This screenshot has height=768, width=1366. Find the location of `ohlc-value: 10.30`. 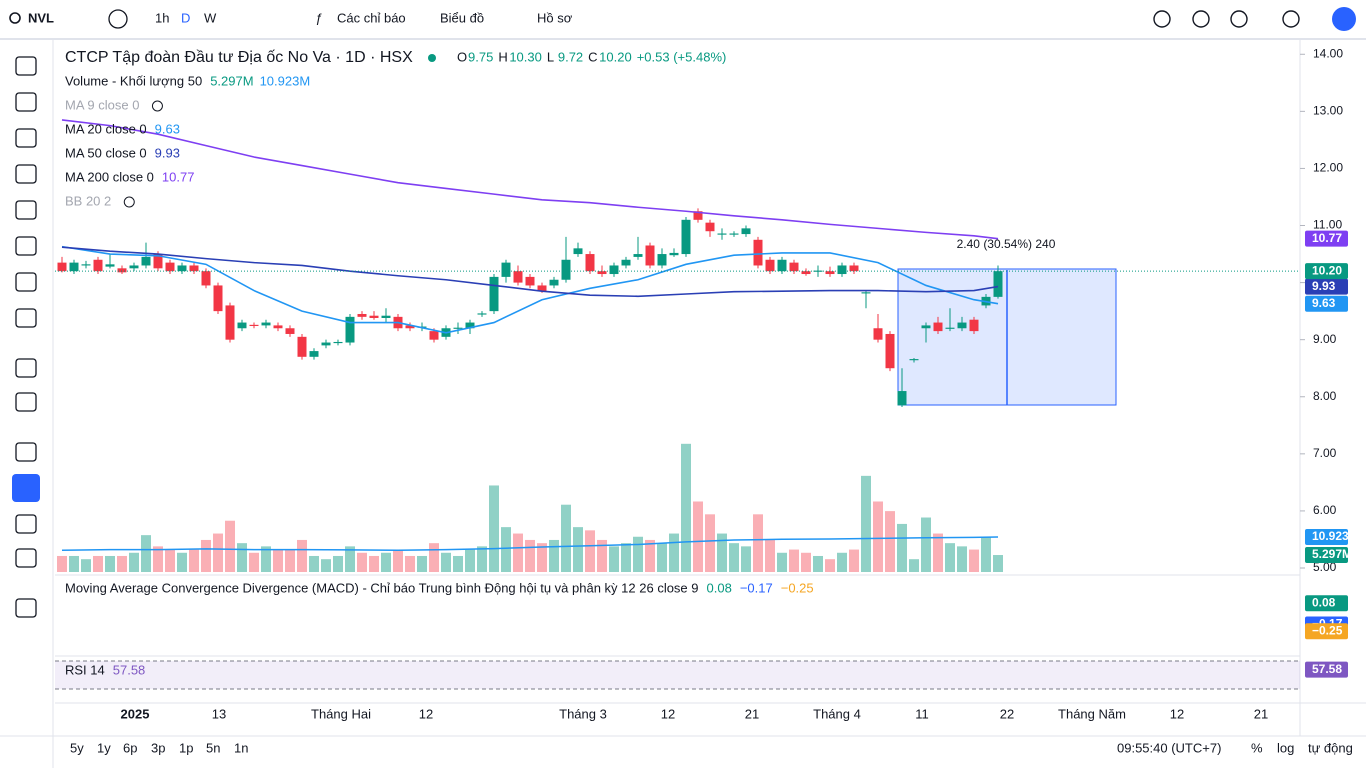

ohlc-value: 10.30 is located at coordinates (525, 56).